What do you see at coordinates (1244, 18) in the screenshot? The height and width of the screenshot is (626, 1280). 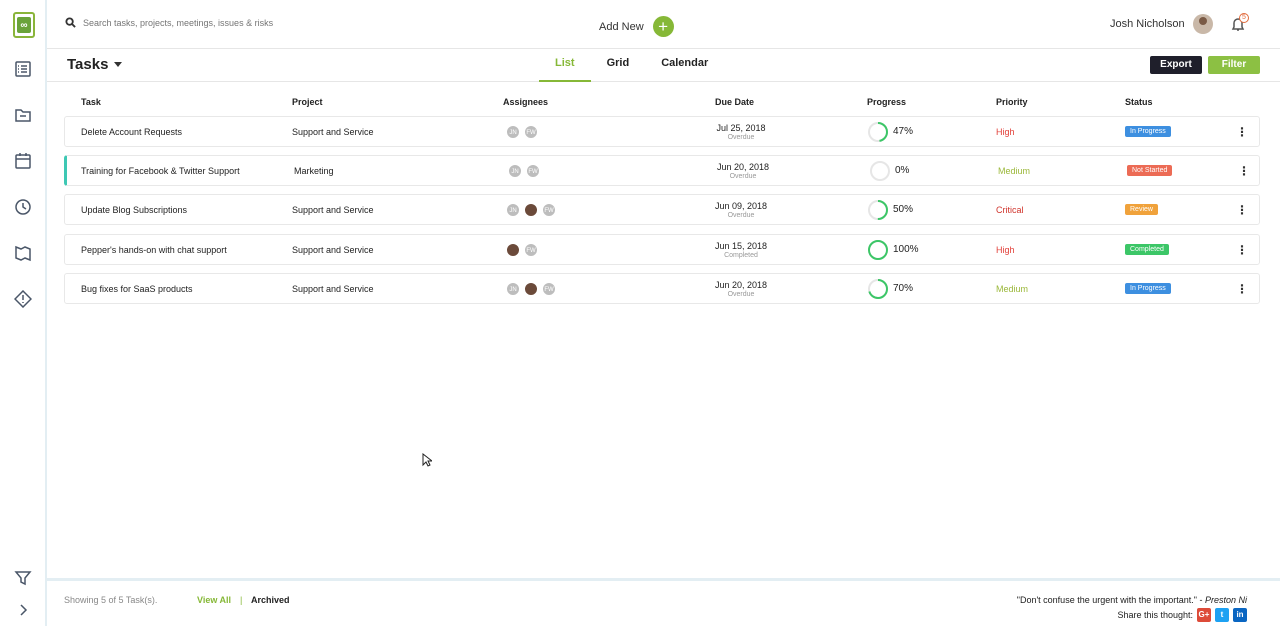 I see `notification-badge: 5` at bounding box center [1244, 18].